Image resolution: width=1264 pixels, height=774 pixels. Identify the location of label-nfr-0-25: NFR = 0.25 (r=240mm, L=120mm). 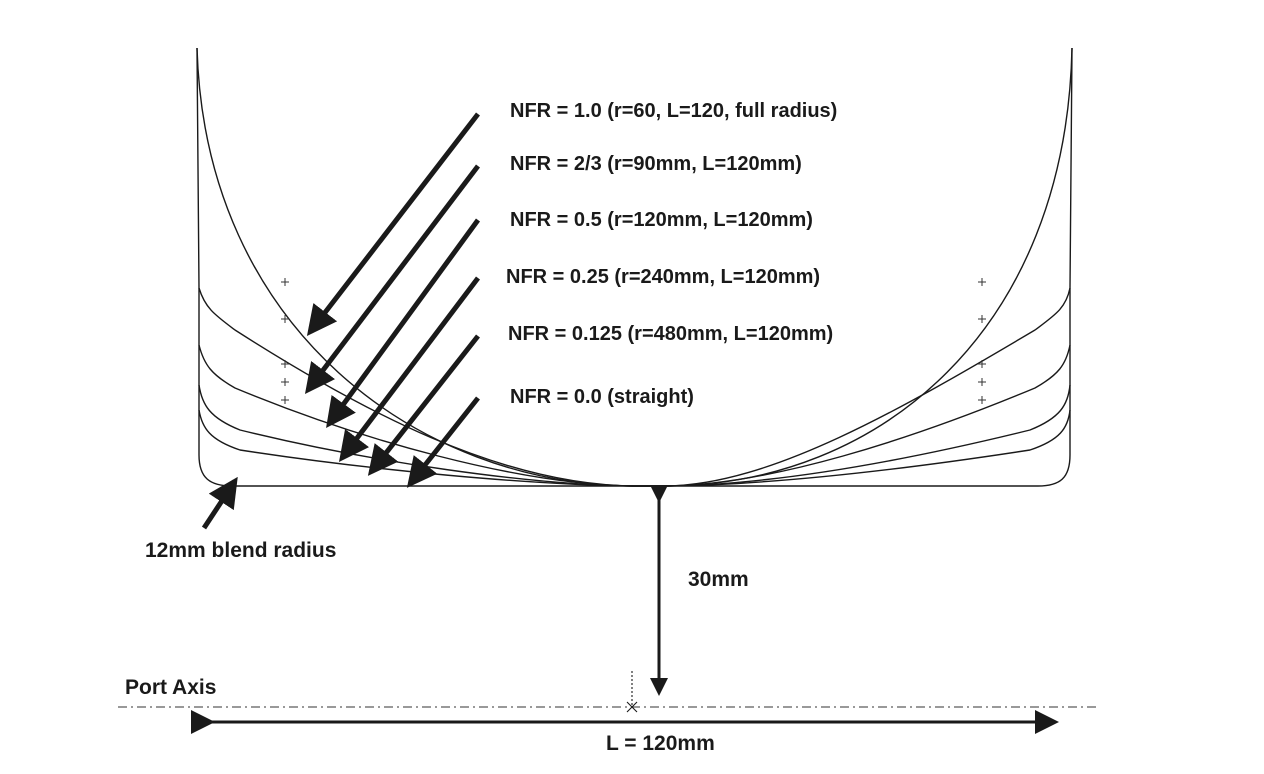
(663, 277).